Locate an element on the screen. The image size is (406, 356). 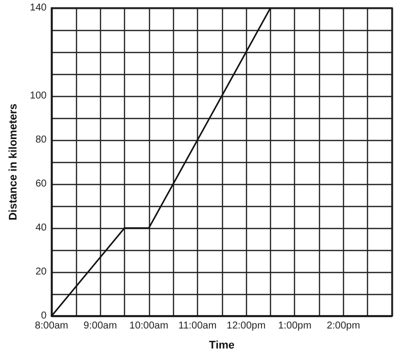
y-tick-label: 60 is located at coordinates (41, 184).